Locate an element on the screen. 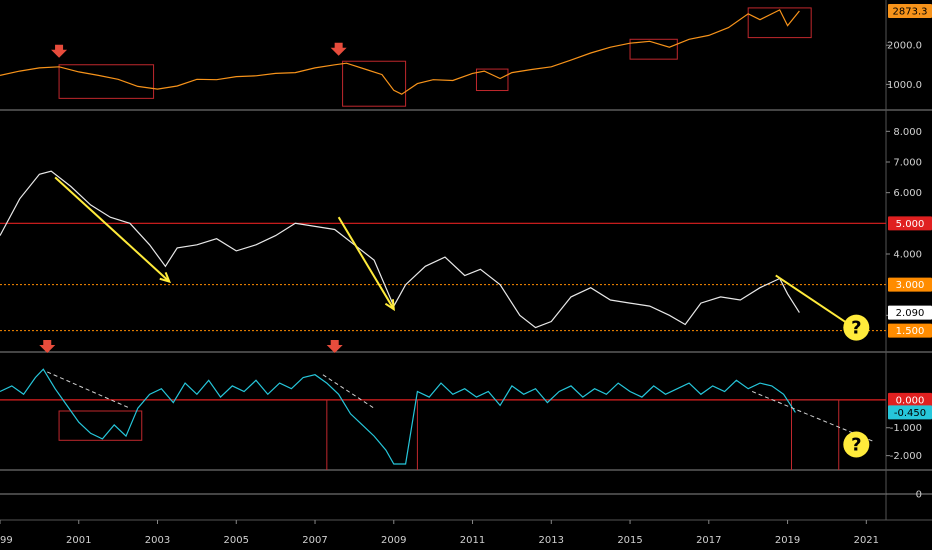 The image size is (932, 550). y-tick-label: 8.000 is located at coordinates (907, 132).